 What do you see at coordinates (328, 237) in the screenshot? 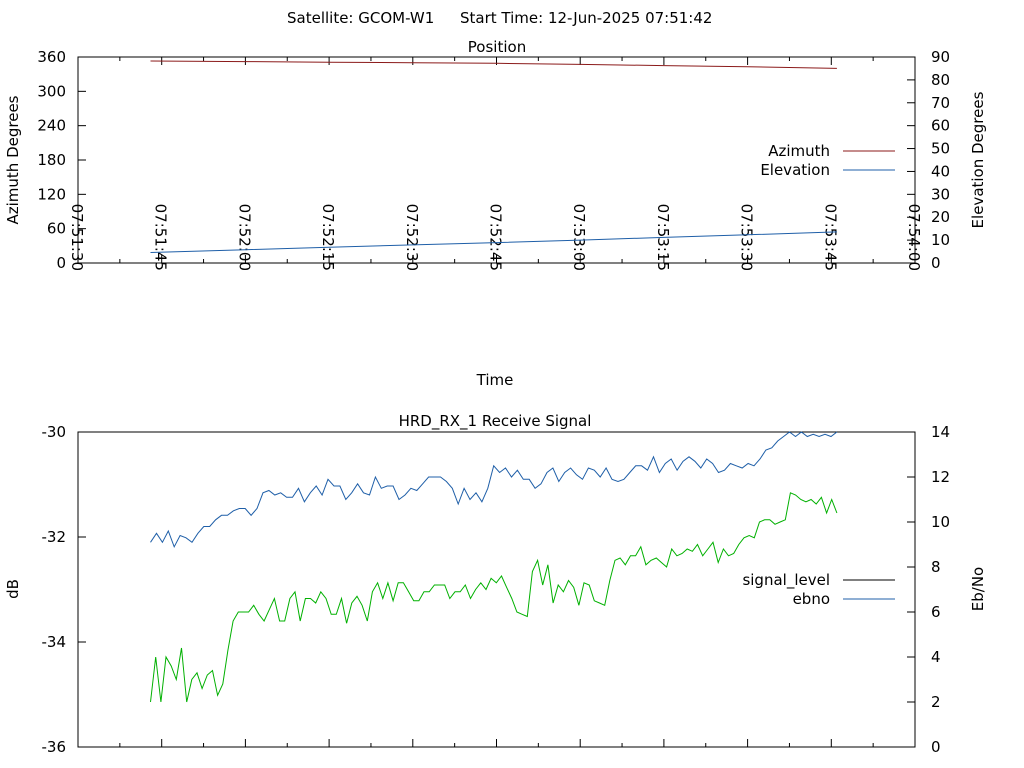
I see `time-tick-label: 07:52:15` at bounding box center [328, 237].